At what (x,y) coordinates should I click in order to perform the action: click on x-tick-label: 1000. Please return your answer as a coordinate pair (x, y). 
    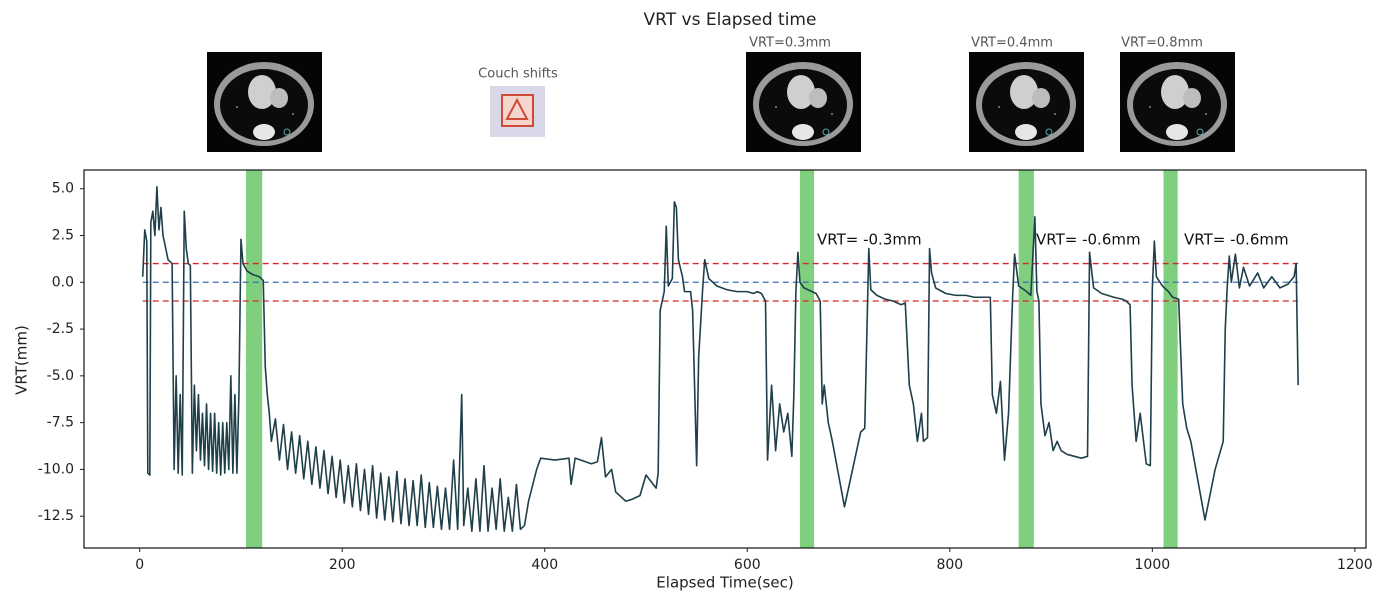
    Looking at the image, I should click on (1153, 565).